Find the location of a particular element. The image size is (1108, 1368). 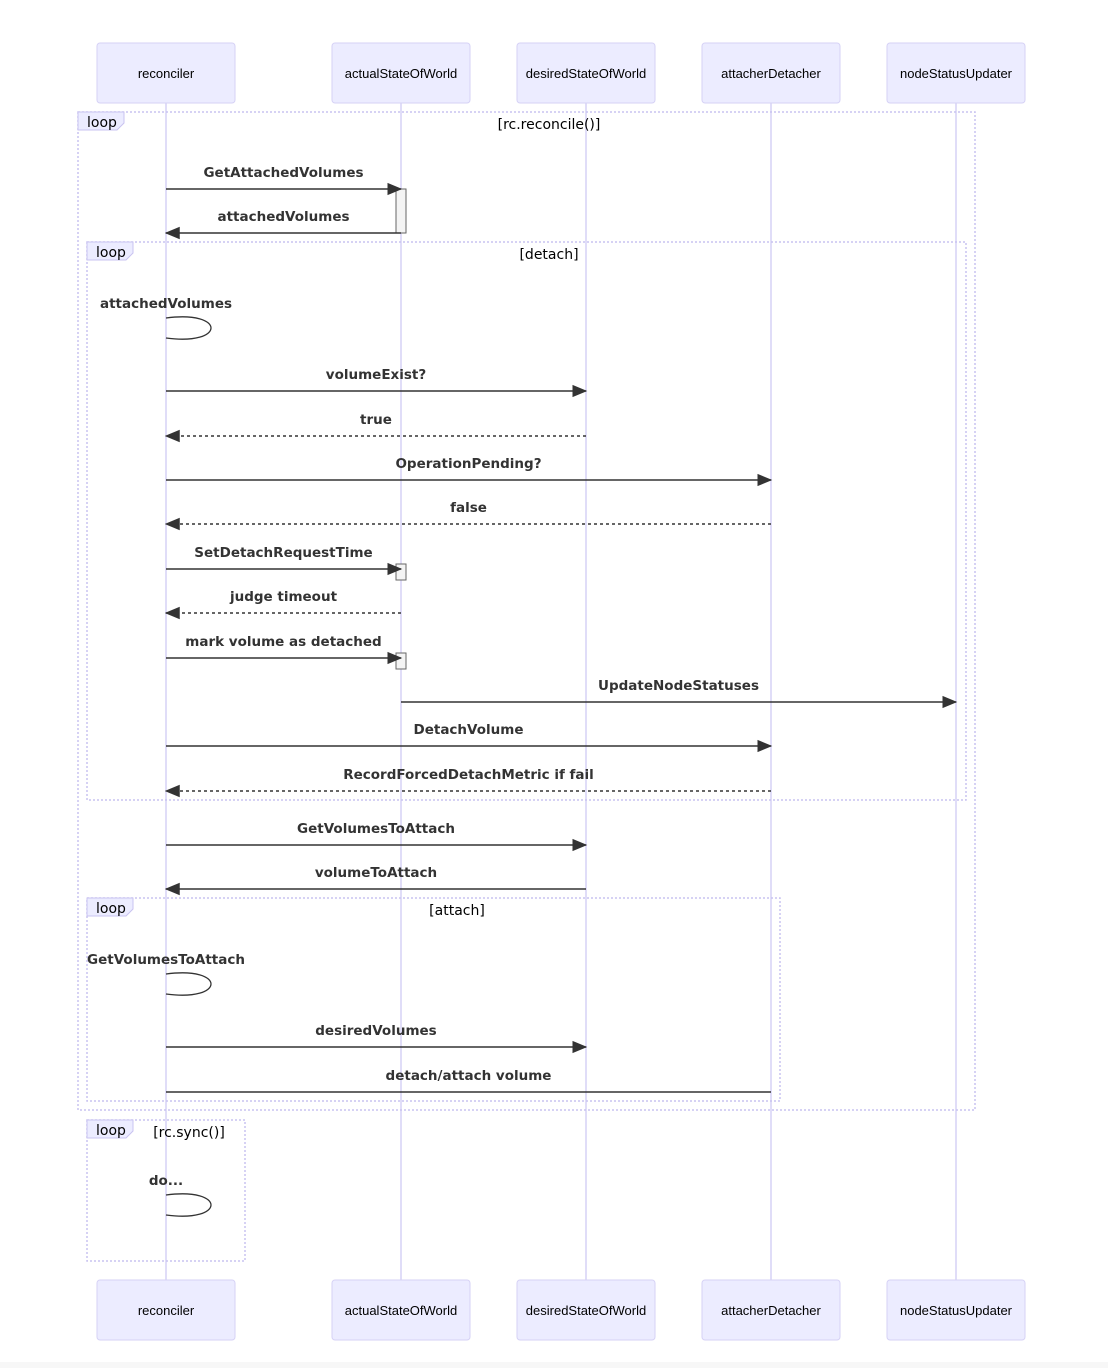

actor-top-actualStateOfWorld: actualStateOfWorld is located at coordinates (401, 73).